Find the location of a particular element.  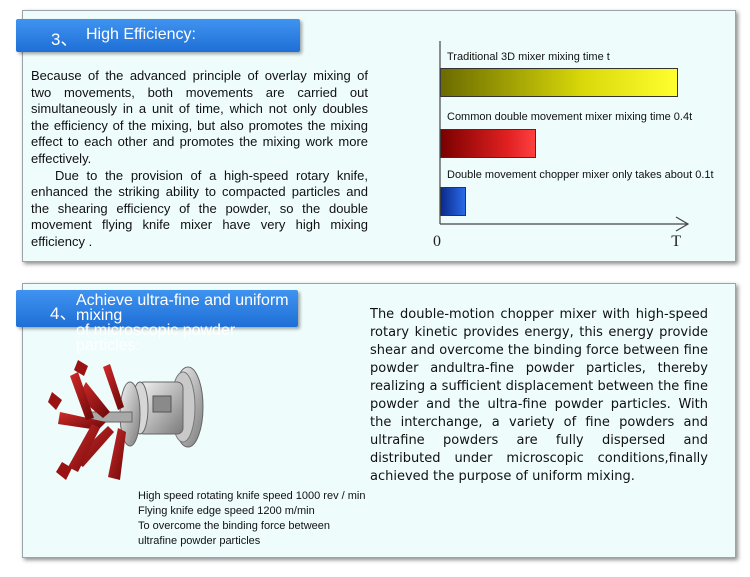

bar-chopper is located at coordinates (453, 201).